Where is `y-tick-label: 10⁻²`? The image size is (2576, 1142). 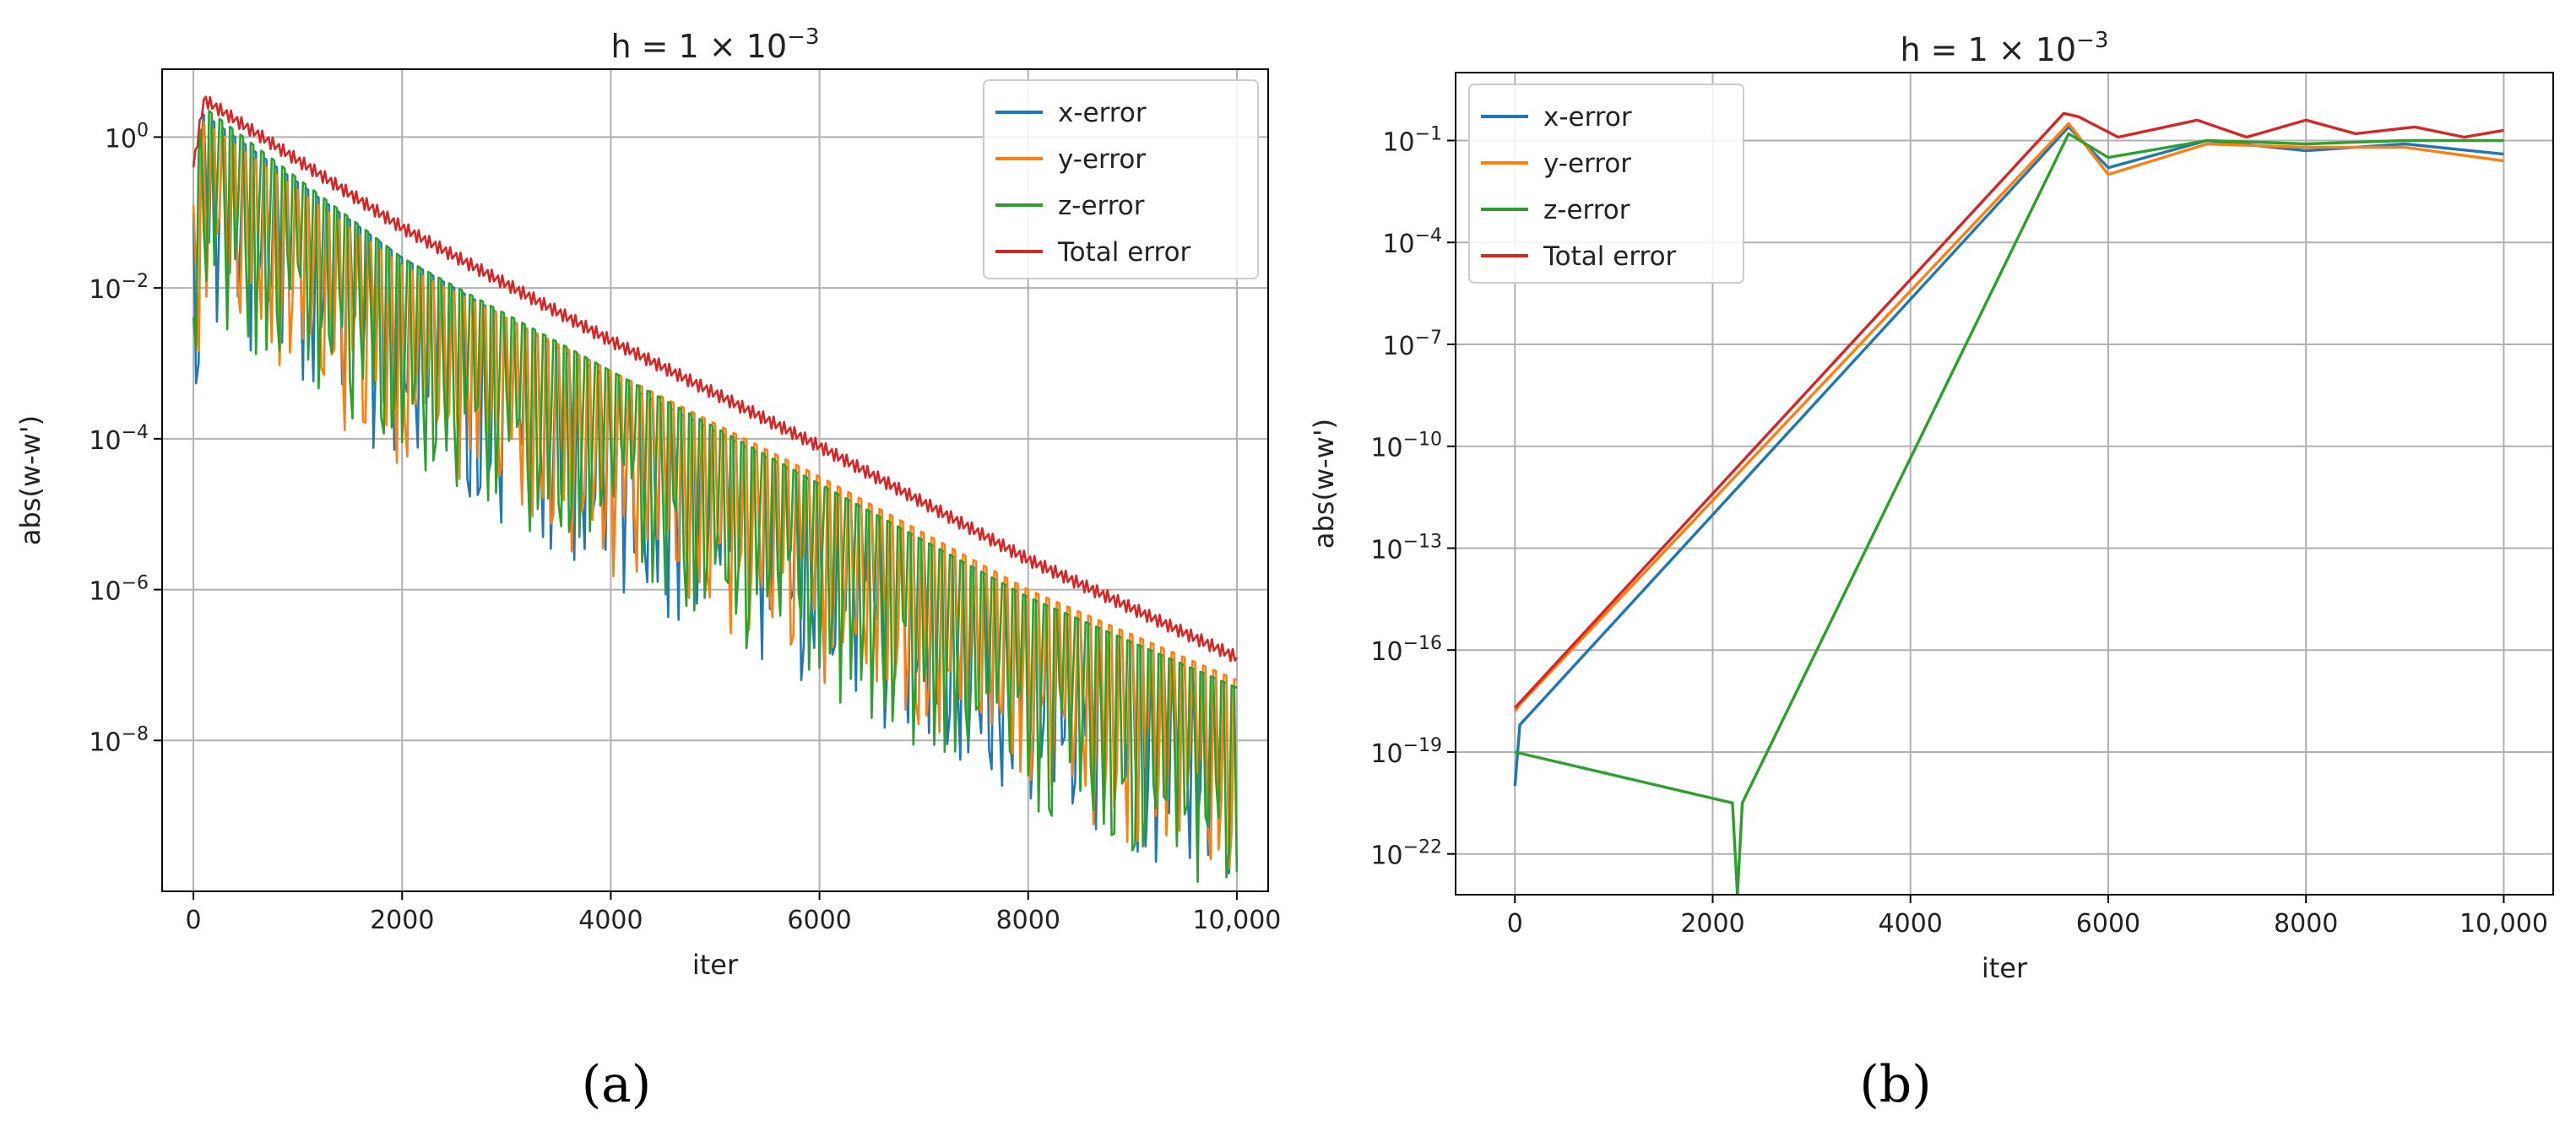
y-tick-label: 10⁻² is located at coordinates (119, 288).